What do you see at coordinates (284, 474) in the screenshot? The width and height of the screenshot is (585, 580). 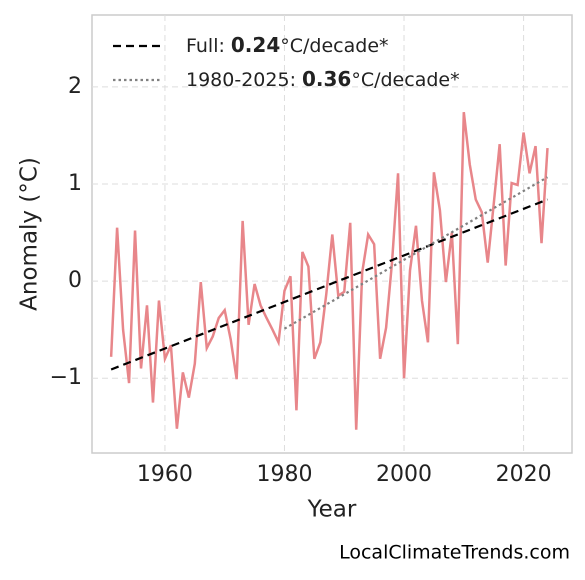 I see `x-tick-label: 1980` at bounding box center [284, 474].